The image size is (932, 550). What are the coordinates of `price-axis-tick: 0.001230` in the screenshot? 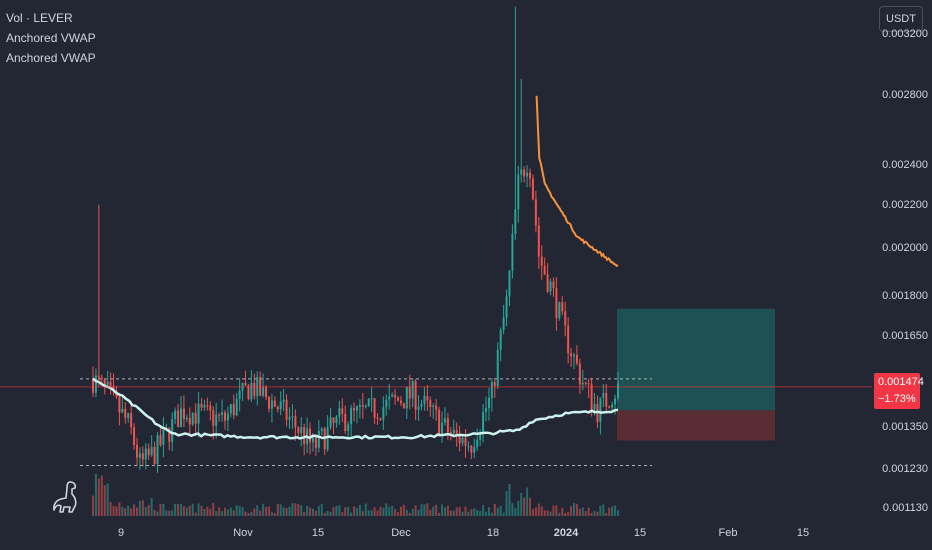 It's located at (905, 469).